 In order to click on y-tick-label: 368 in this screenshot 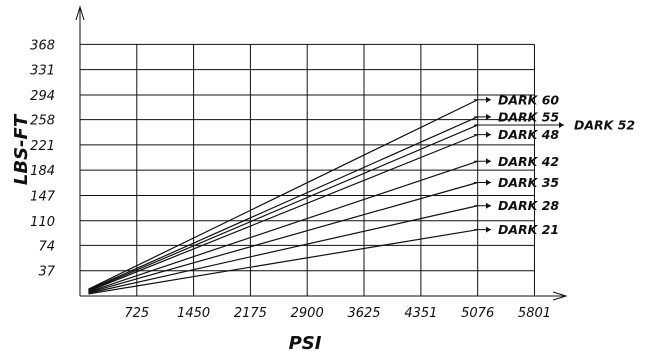, I will do `click(42, 45)`.